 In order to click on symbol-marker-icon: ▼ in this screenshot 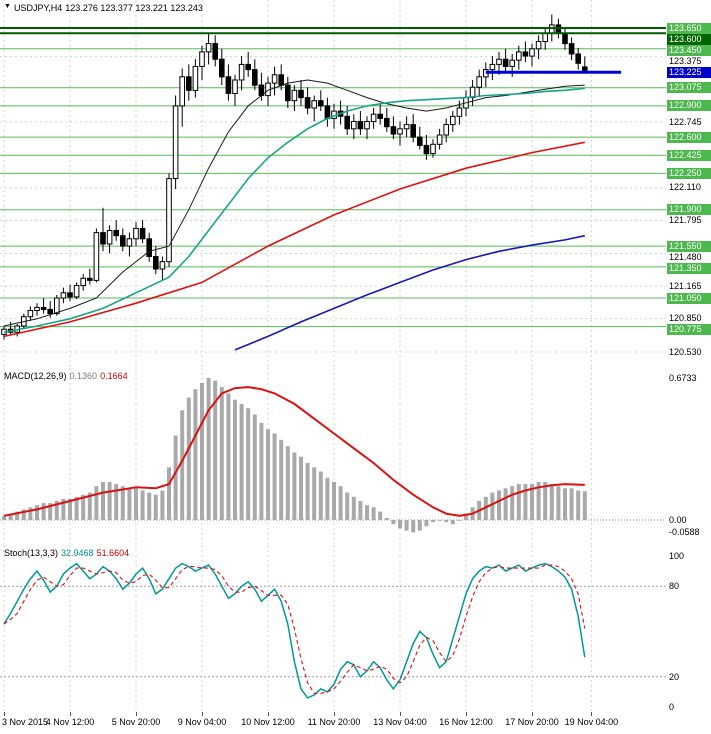, I will do `click(7, 6)`.